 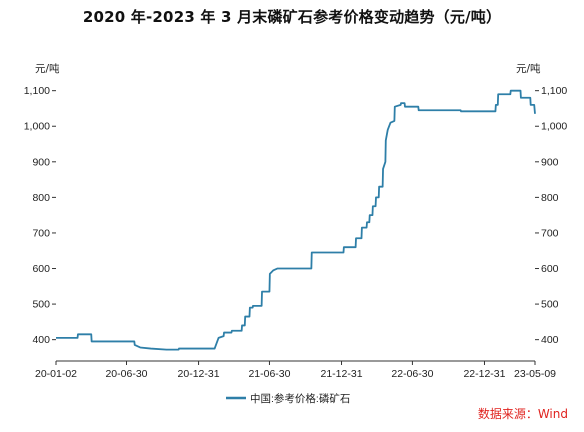 What do you see at coordinates (41, 305) in the screenshot?
I see `y-tick-label-left: 500` at bounding box center [41, 305].